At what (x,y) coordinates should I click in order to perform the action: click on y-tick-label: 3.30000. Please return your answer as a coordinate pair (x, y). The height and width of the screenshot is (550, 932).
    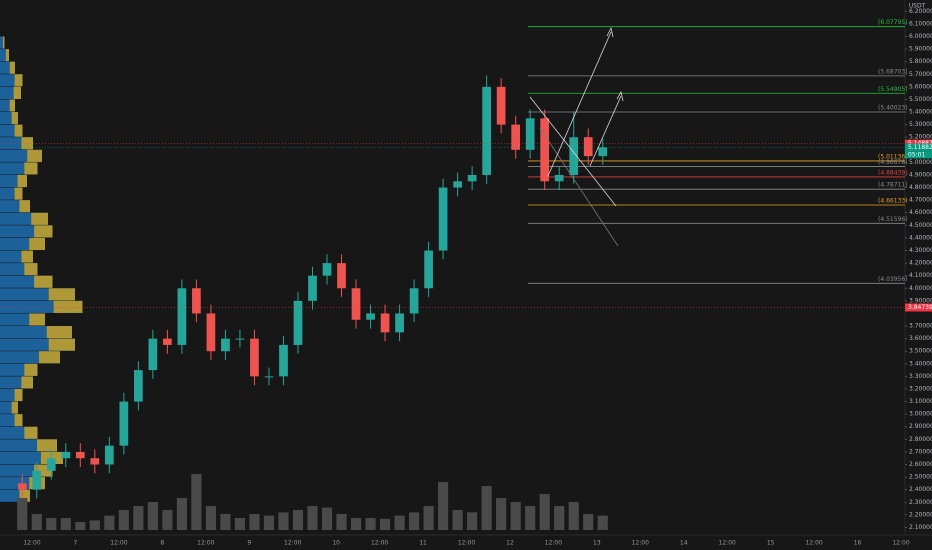
    Looking at the image, I should click on (920, 376).